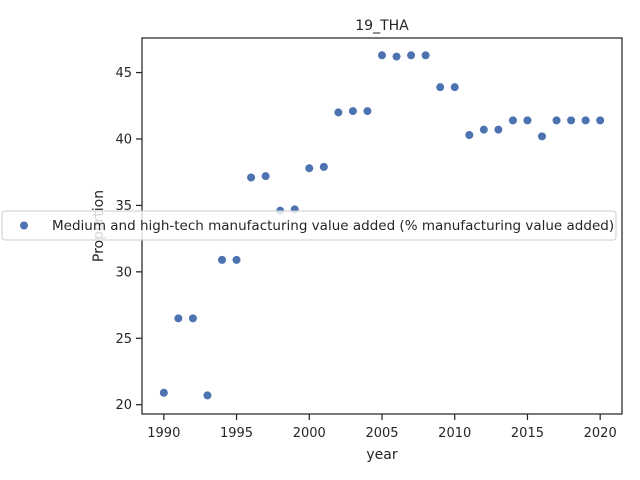 The width and height of the screenshot is (640, 480). I want to click on y-tick-label: 25, so click(123, 339).